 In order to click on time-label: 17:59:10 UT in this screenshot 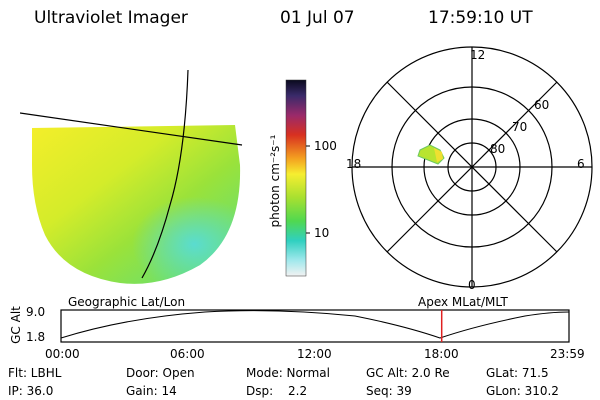, I will do `click(480, 18)`.